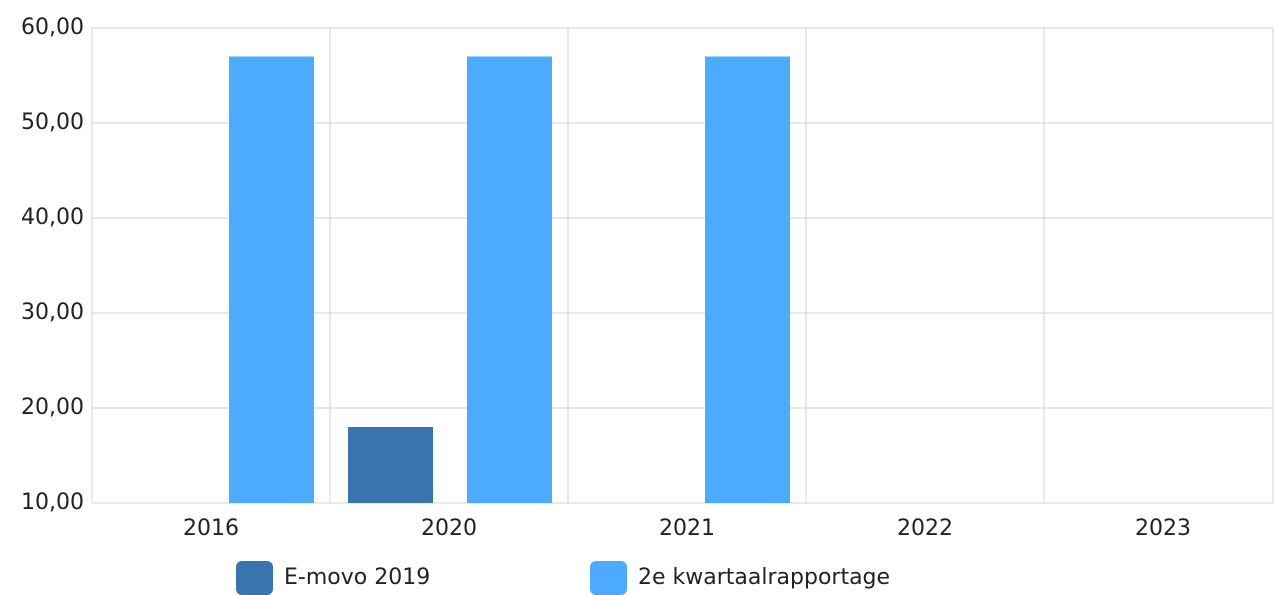 The height and width of the screenshot is (595, 1274). What do you see at coordinates (52, 217) in the screenshot?
I see `y-tick-label: 40,00` at bounding box center [52, 217].